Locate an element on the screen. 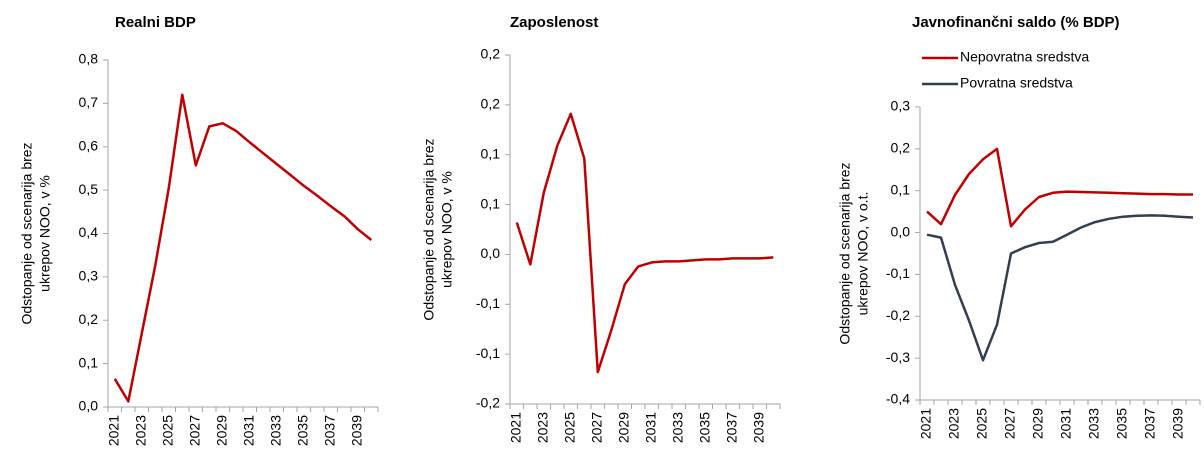 The image size is (1204, 461). y-tick-label: 0,4 is located at coordinates (89, 232).